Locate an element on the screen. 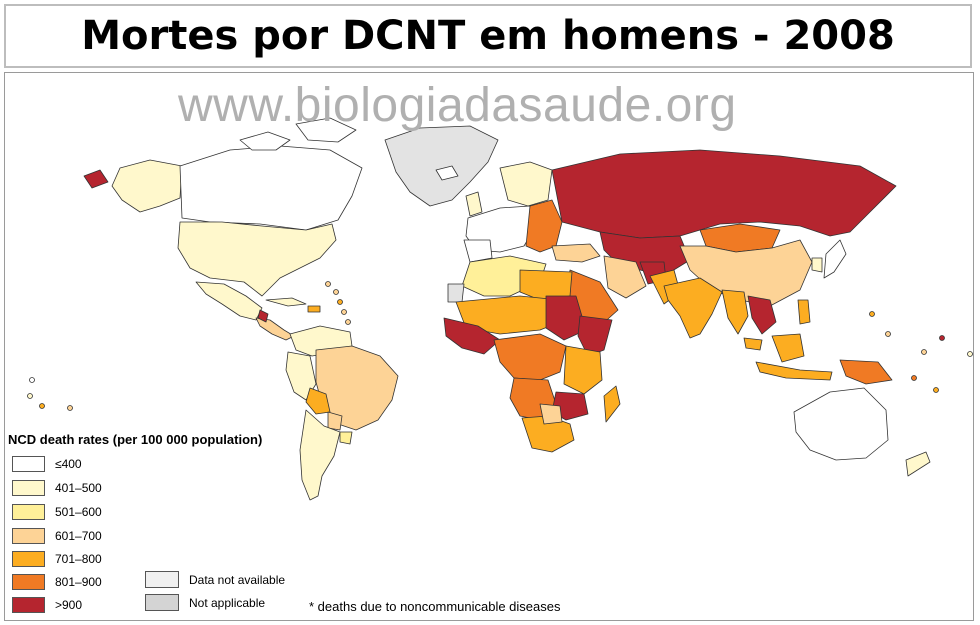  legend-label: 501–600 is located at coordinates (78, 512).